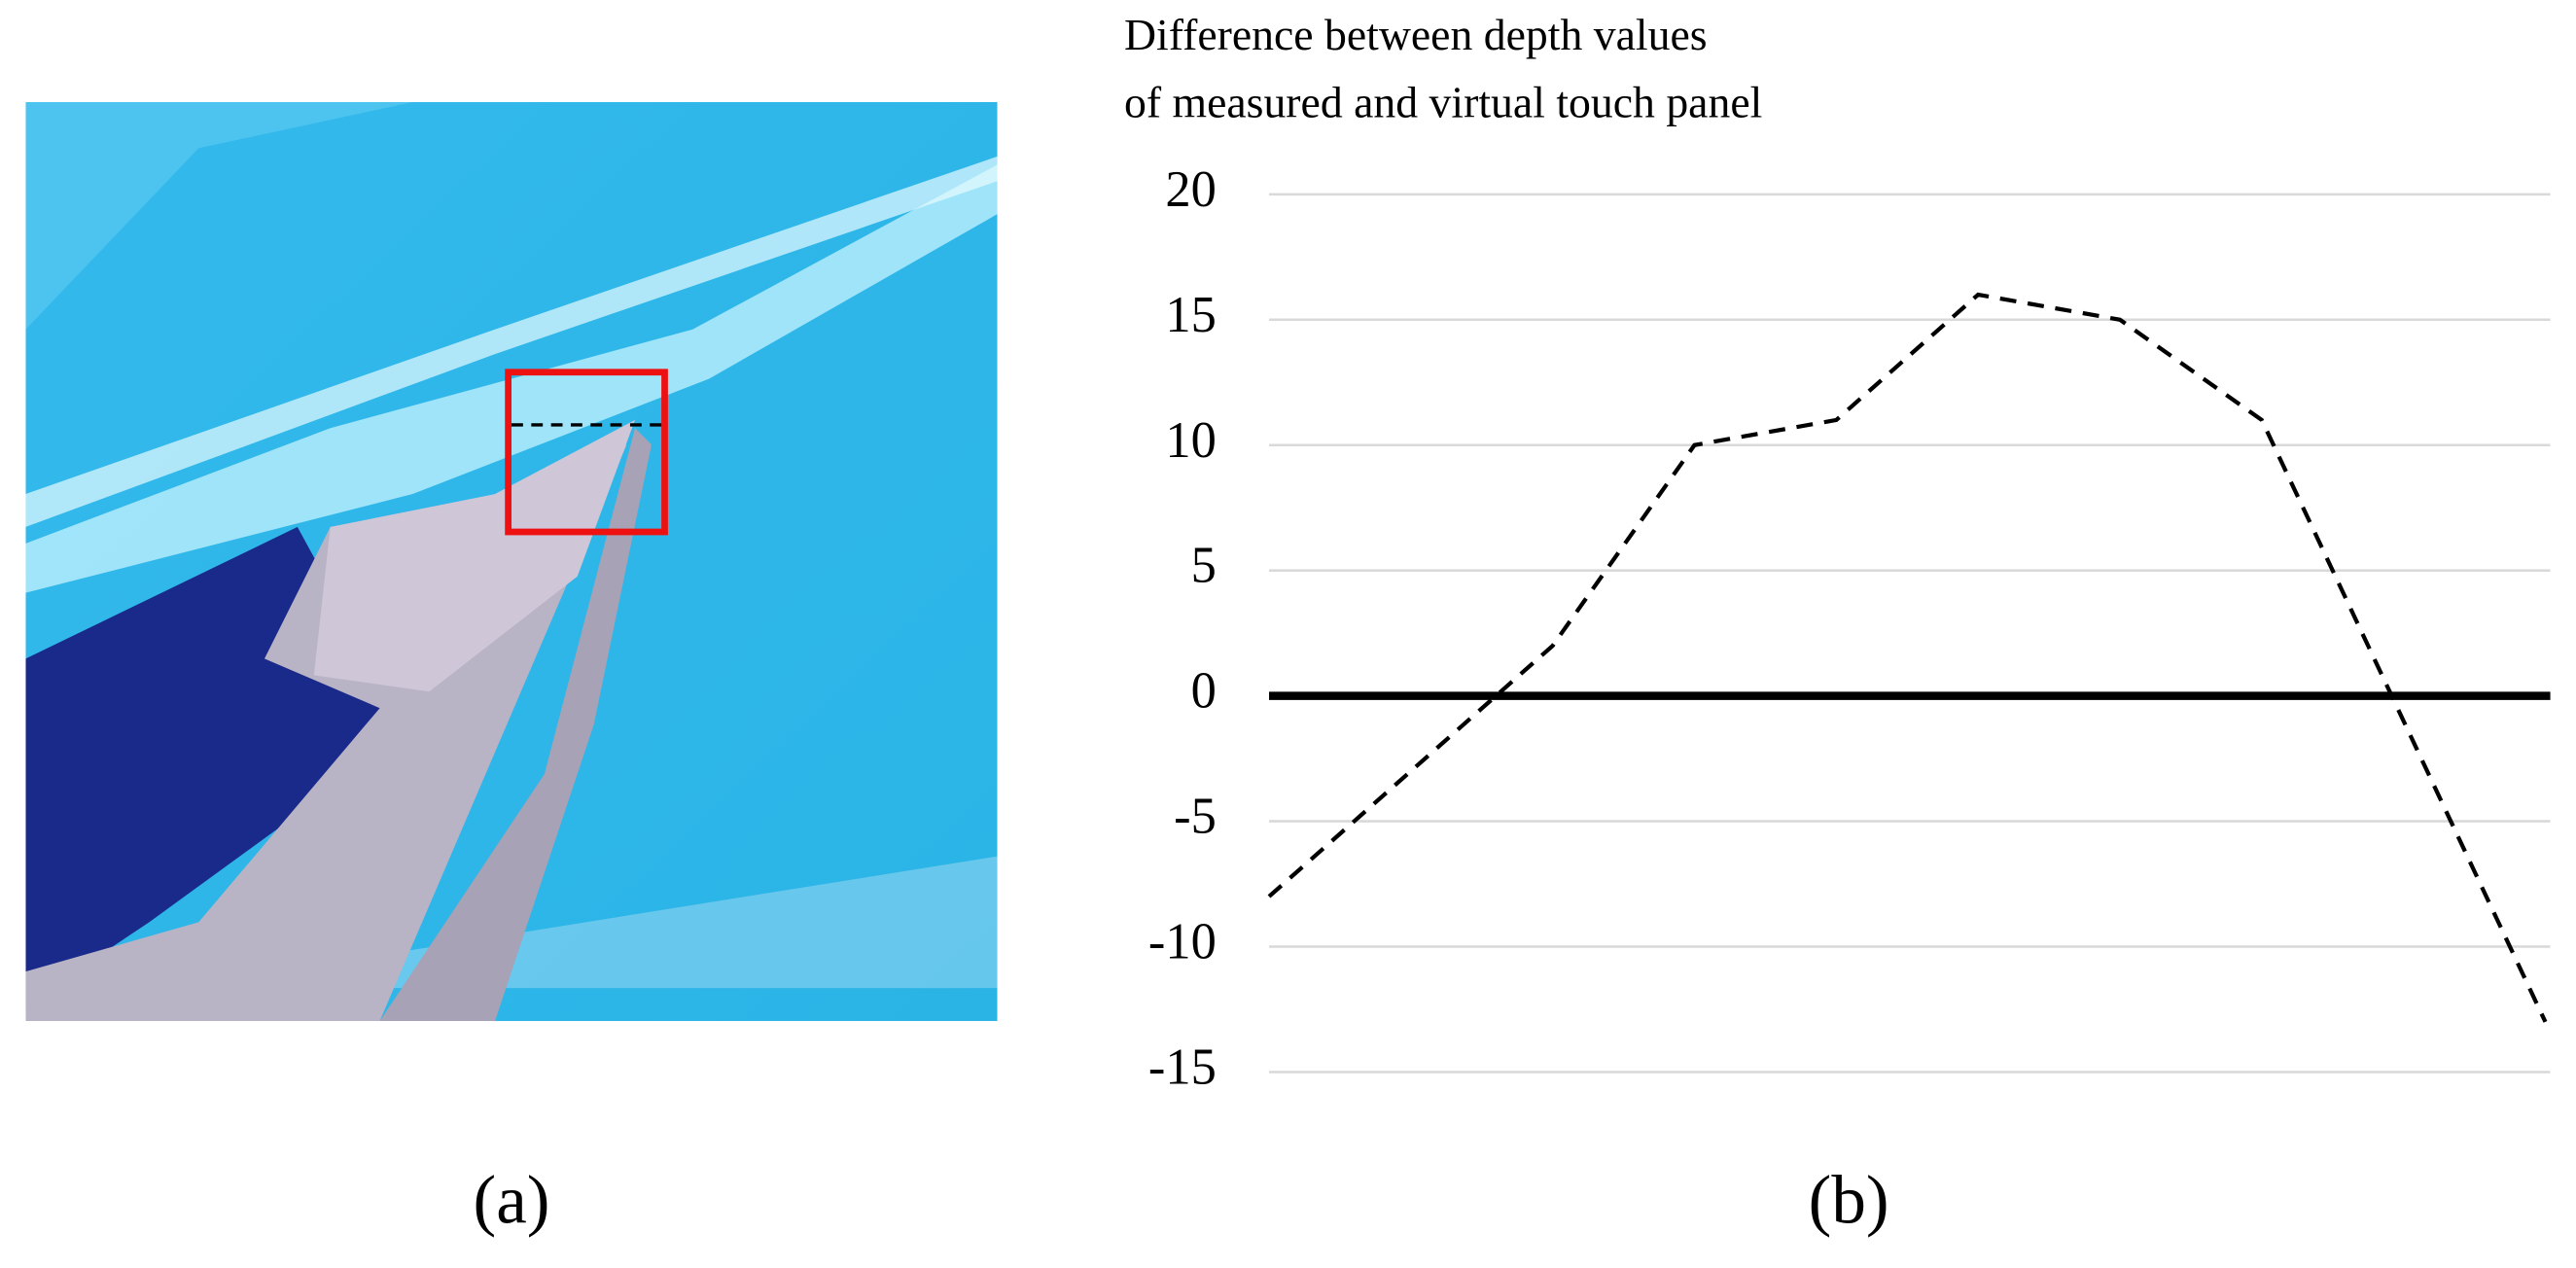 The height and width of the screenshot is (1268, 2576). Describe the element at coordinates (1849, 1201) in the screenshot. I see `panel-label: (b)` at that location.